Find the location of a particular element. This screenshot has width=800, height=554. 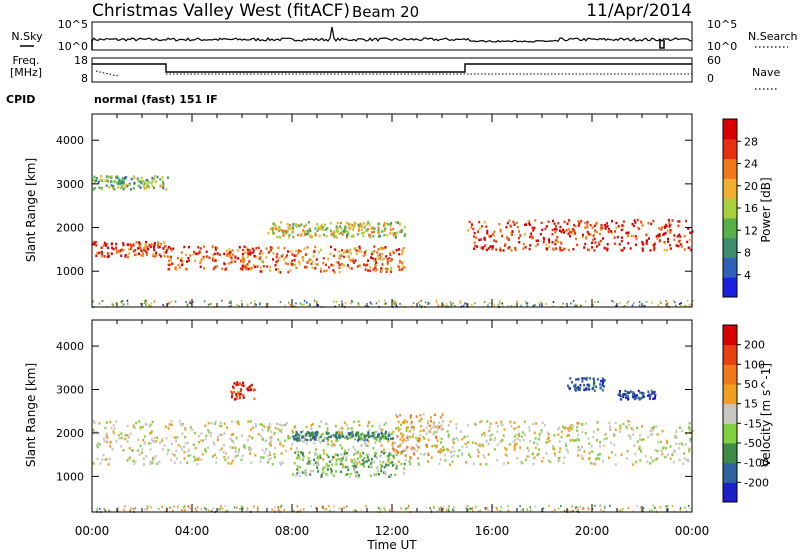

nsky-label: N.Sky is located at coordinates (27, 36).